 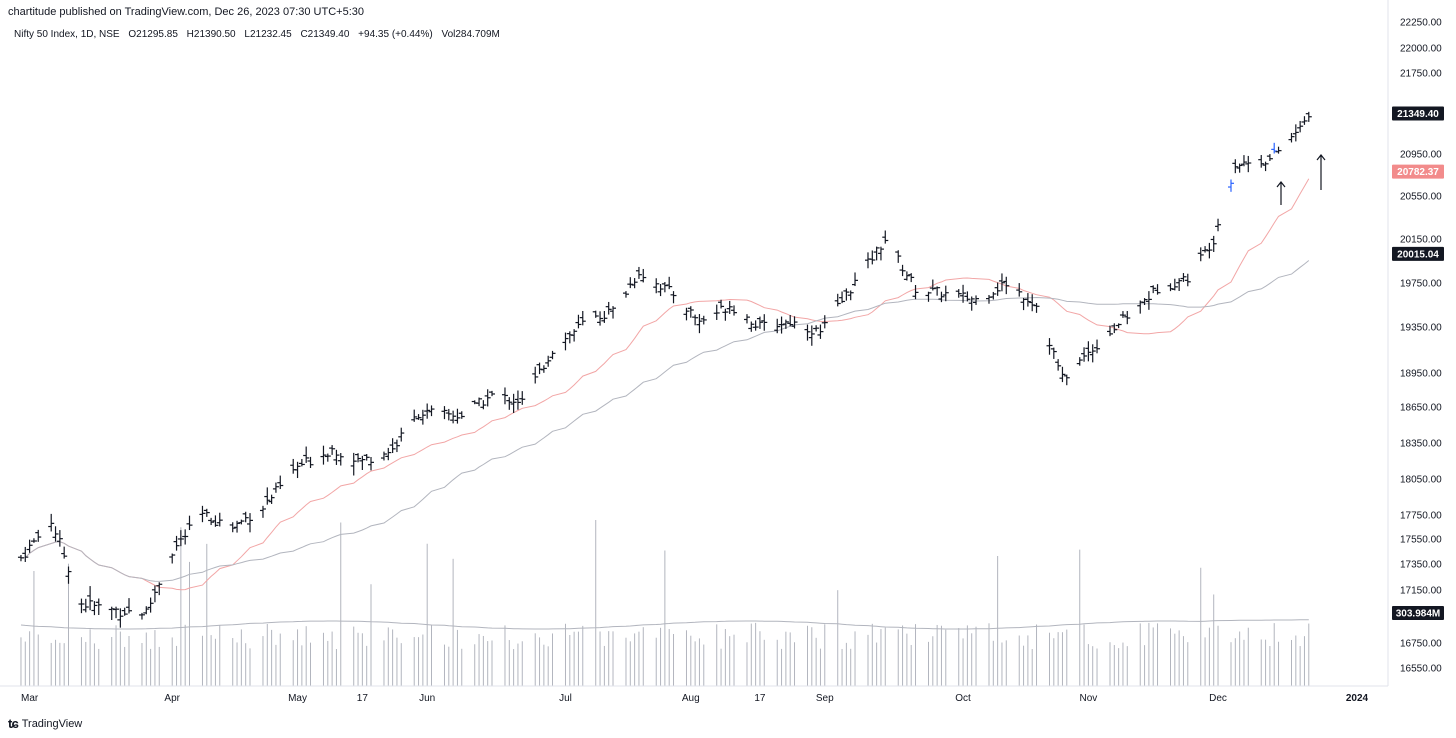 What do you see at coordinates (1421, 197) in the screenshot?
I see `price-axis-tick-label: 20550.00` at bounding box center [1421, 197].